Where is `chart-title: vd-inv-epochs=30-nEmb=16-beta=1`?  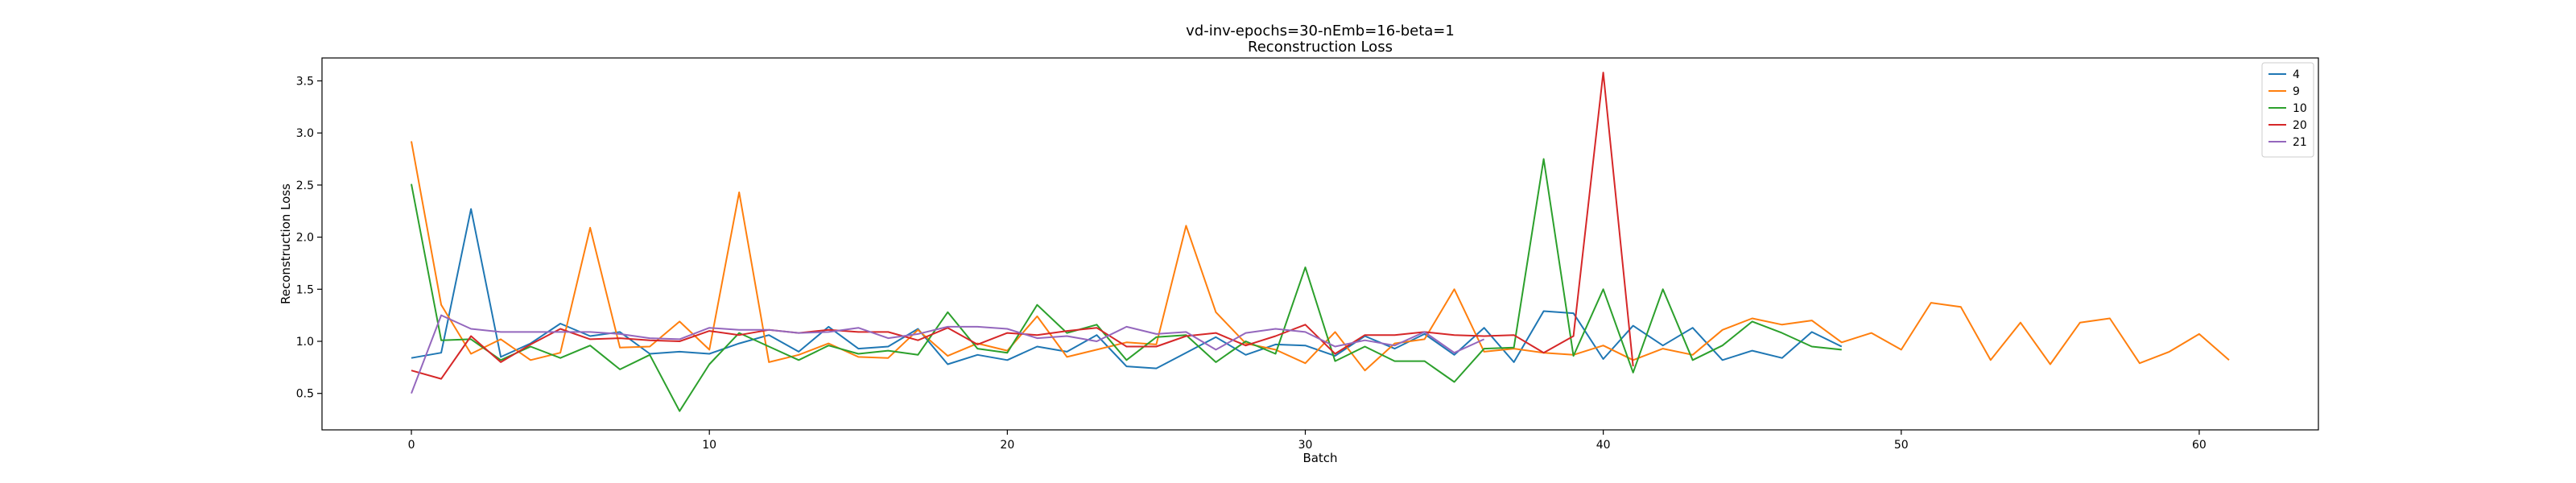
chart-title: vd-inv-epochs=30-nEmb=16-beta=1 is located at coordinates (1320, 31).